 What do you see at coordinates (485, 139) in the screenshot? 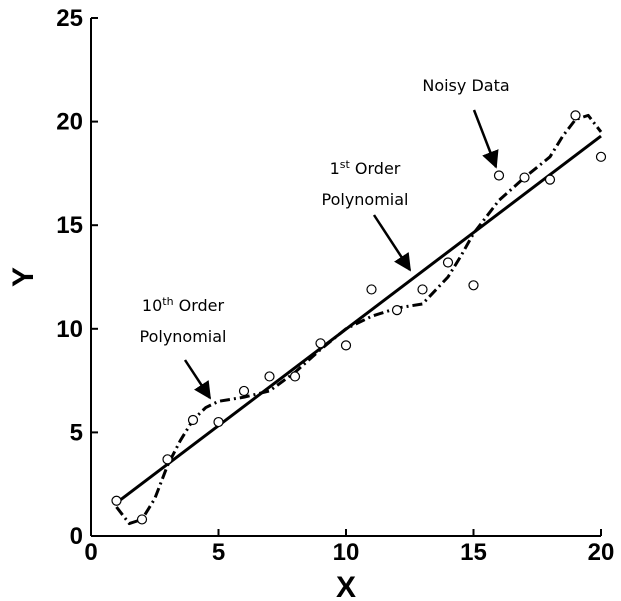
I see `annotation-noisy-data-arrow` at bounding box center [485, 139].